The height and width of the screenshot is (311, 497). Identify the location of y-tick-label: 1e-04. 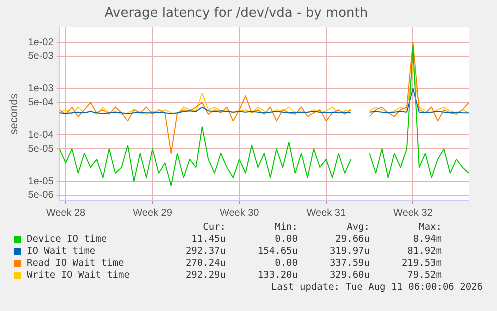
(41, 135).